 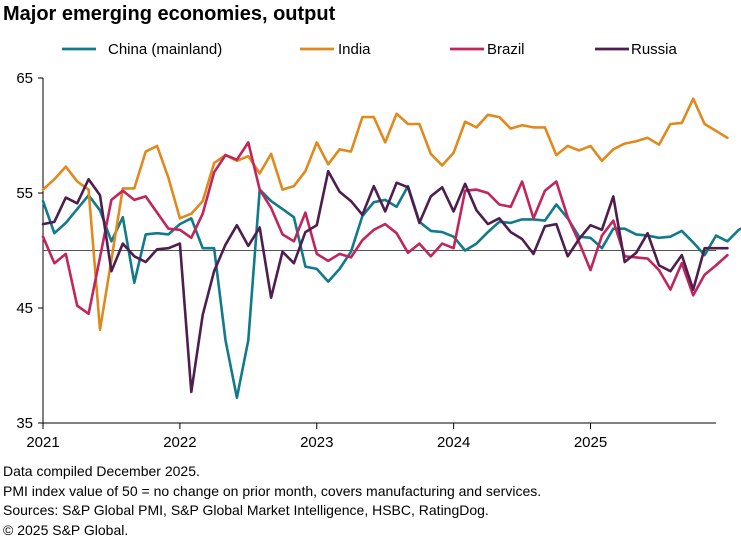 I want to click on y-tick-label: 65, so click(x=24, y=78).